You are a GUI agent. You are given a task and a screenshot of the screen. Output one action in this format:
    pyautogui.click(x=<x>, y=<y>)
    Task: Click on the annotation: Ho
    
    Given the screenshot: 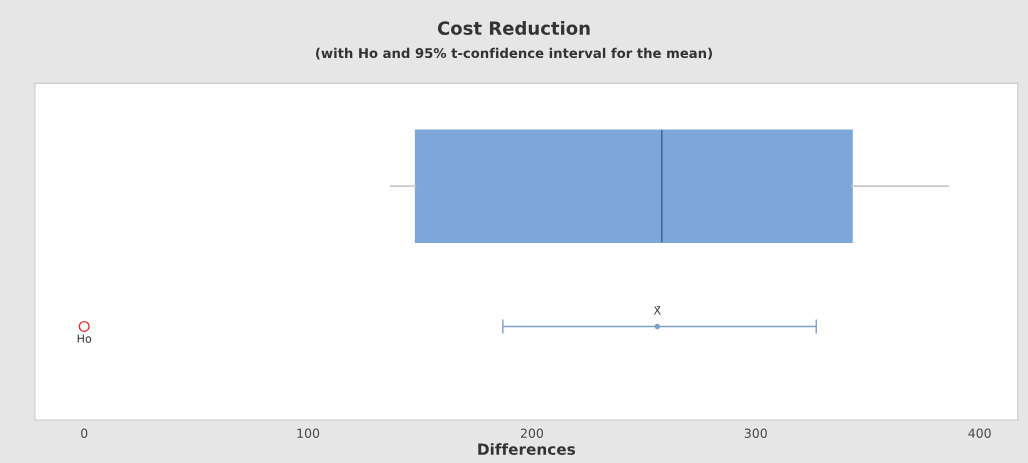 What is the action you would take?
    pyautogui.click(x=84, y=338)
    